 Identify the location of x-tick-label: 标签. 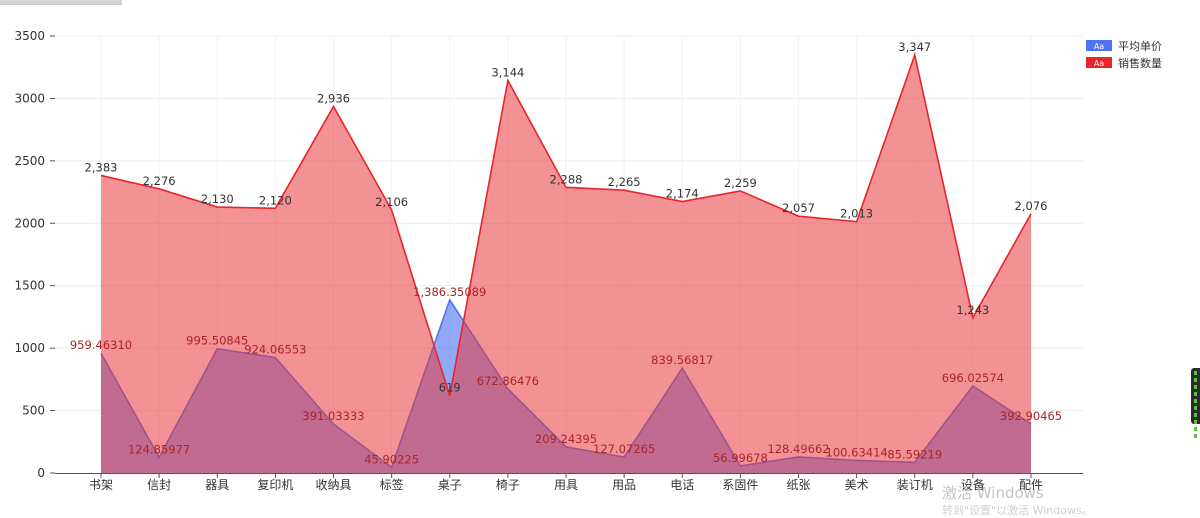
(392, 484).